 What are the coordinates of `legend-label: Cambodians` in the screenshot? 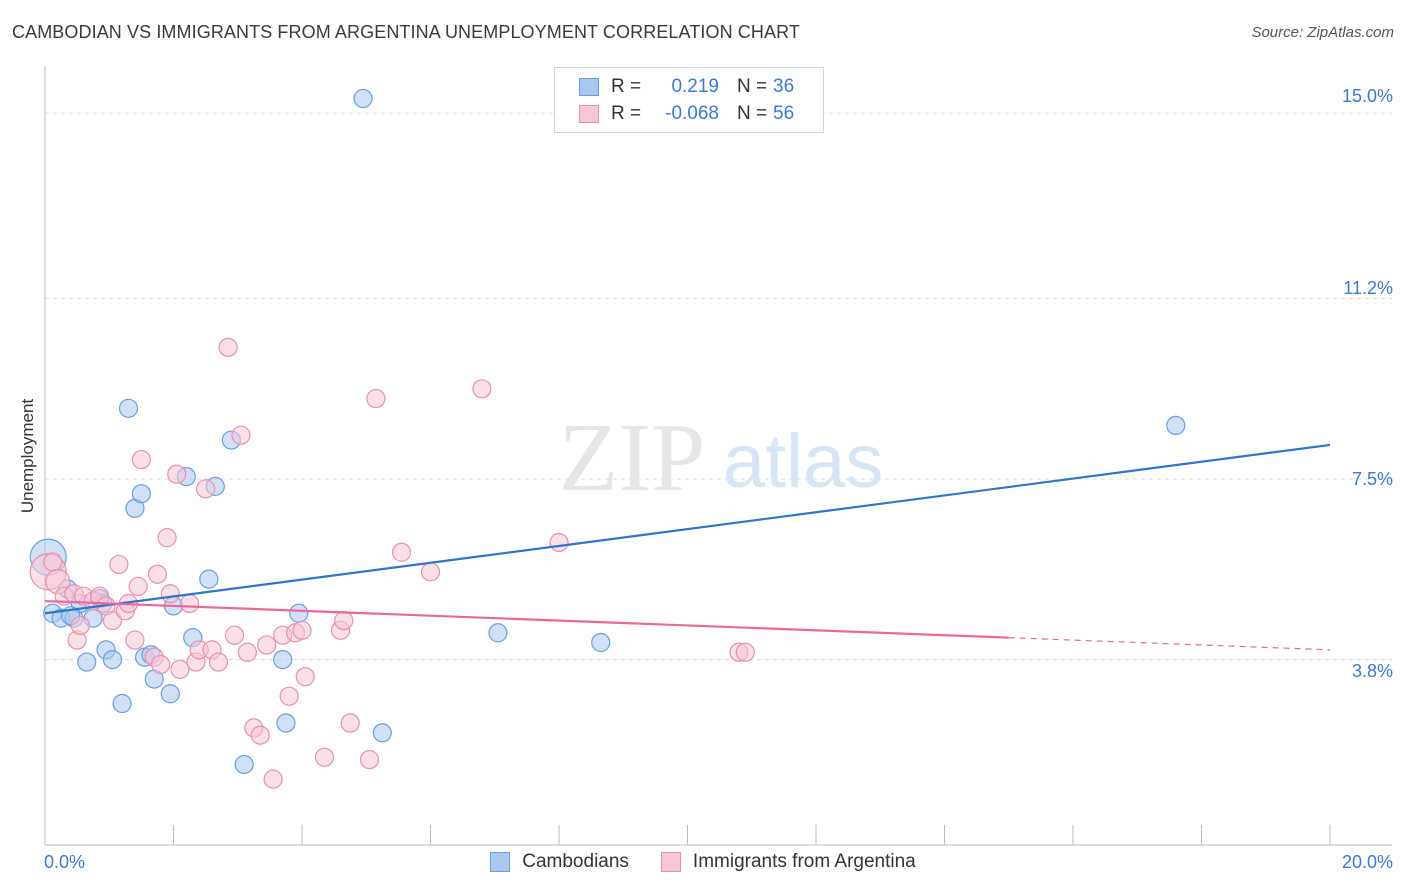 It's located at (575, 861).